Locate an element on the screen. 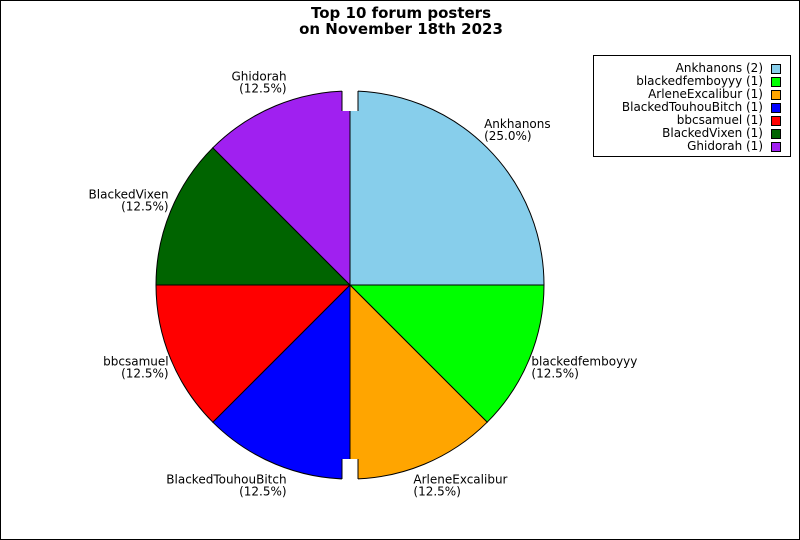 This screenshot has height=540, width=800. legend-item-ankhanons: Ankhanons (2) is located at coordinates (692, 68).